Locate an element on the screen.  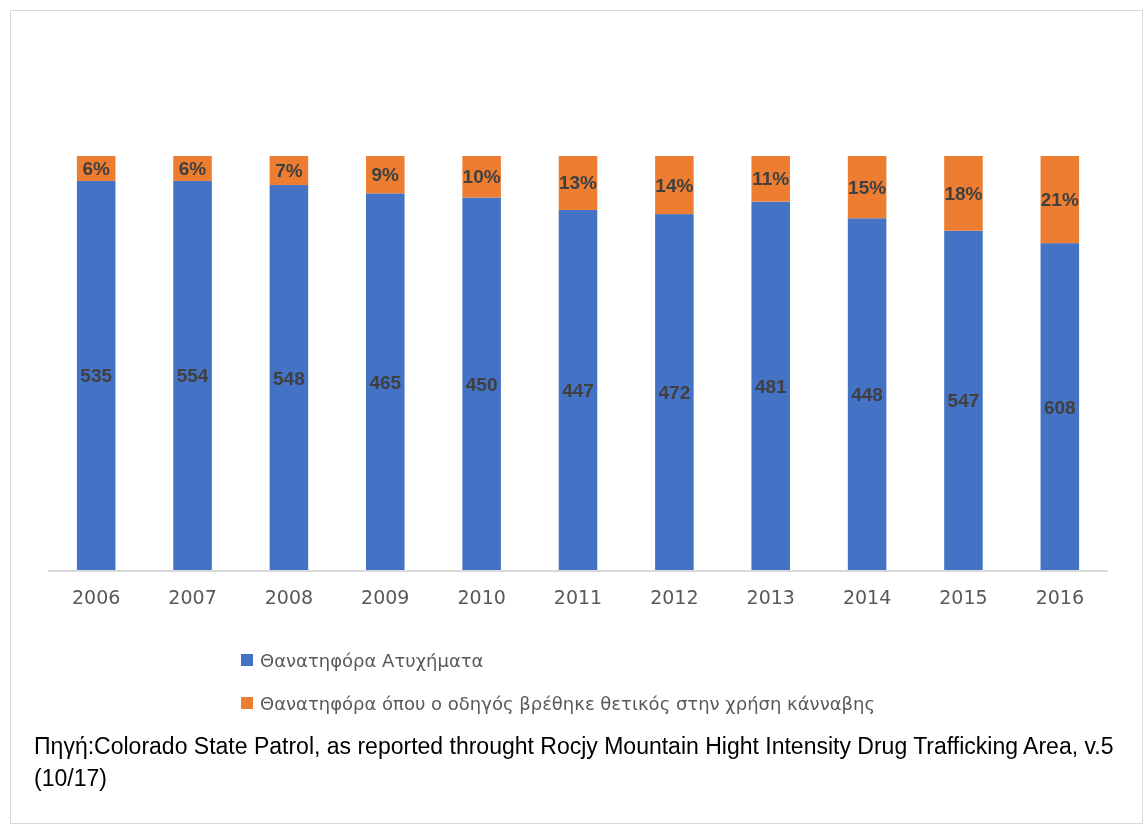
data-label: 11% is located at coordinates (771, 179).